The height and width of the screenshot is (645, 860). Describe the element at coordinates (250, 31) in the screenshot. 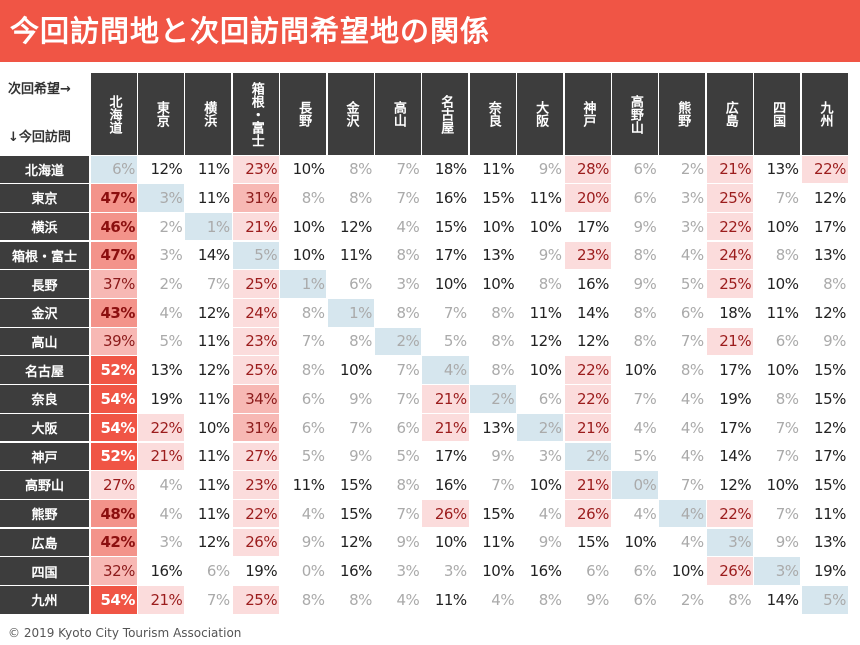

I see `page-title: 今回訪問地と次回訪問希望地の関係` at that location.